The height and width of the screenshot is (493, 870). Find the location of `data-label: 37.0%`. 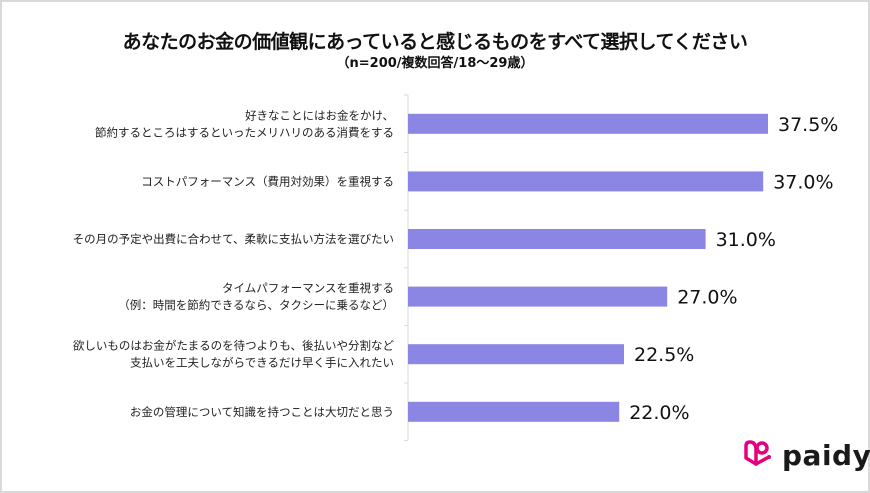

data-label: 37.0% is located at coordinates (803, 182).